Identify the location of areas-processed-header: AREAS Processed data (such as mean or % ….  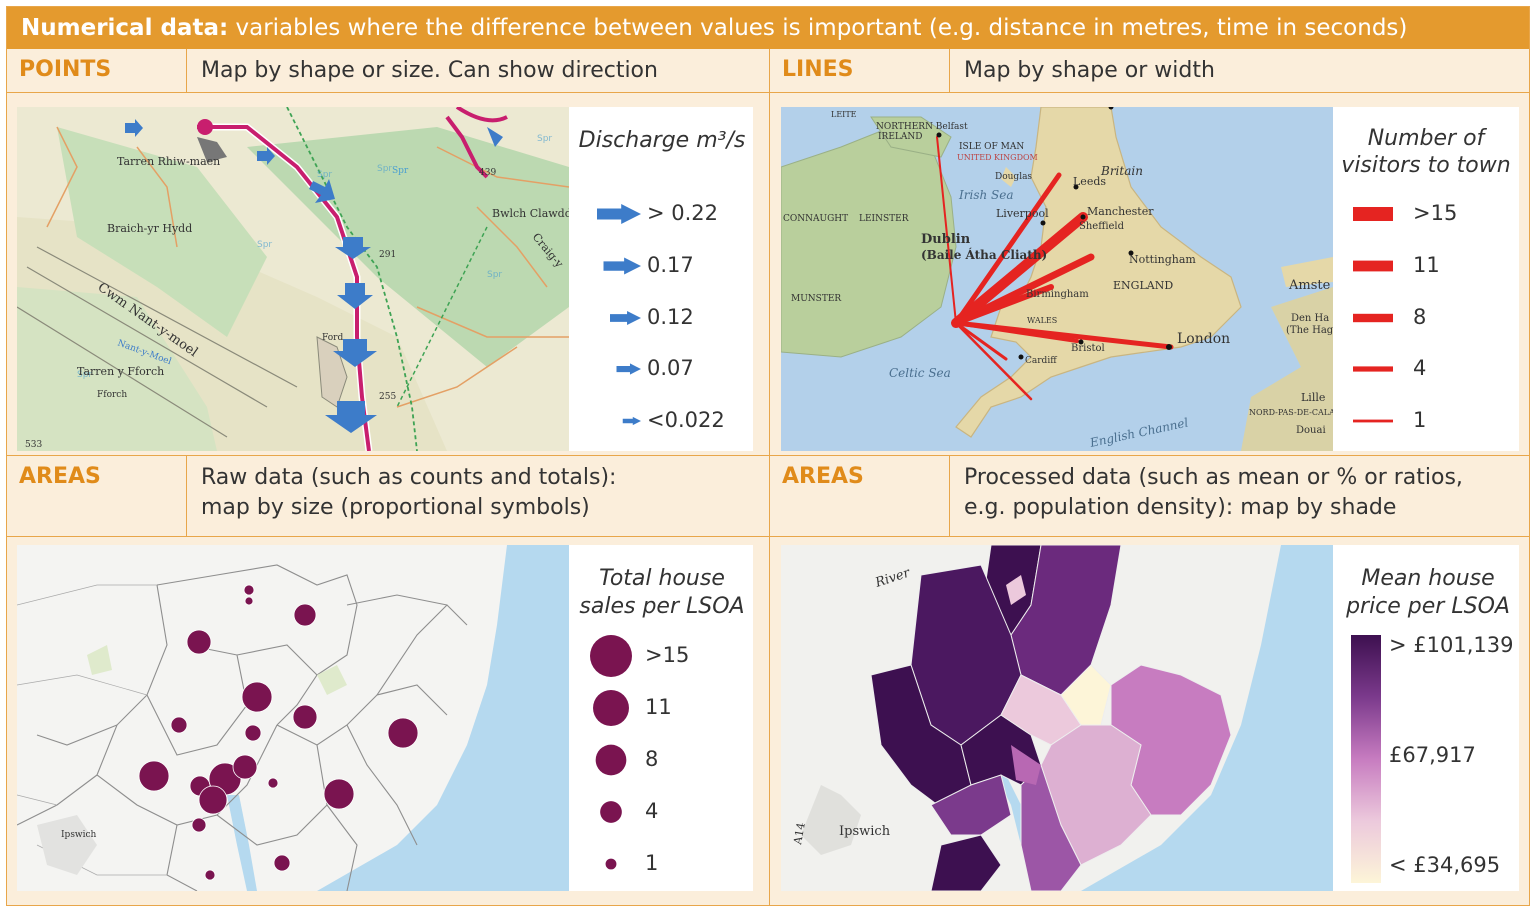
(1149, 496).